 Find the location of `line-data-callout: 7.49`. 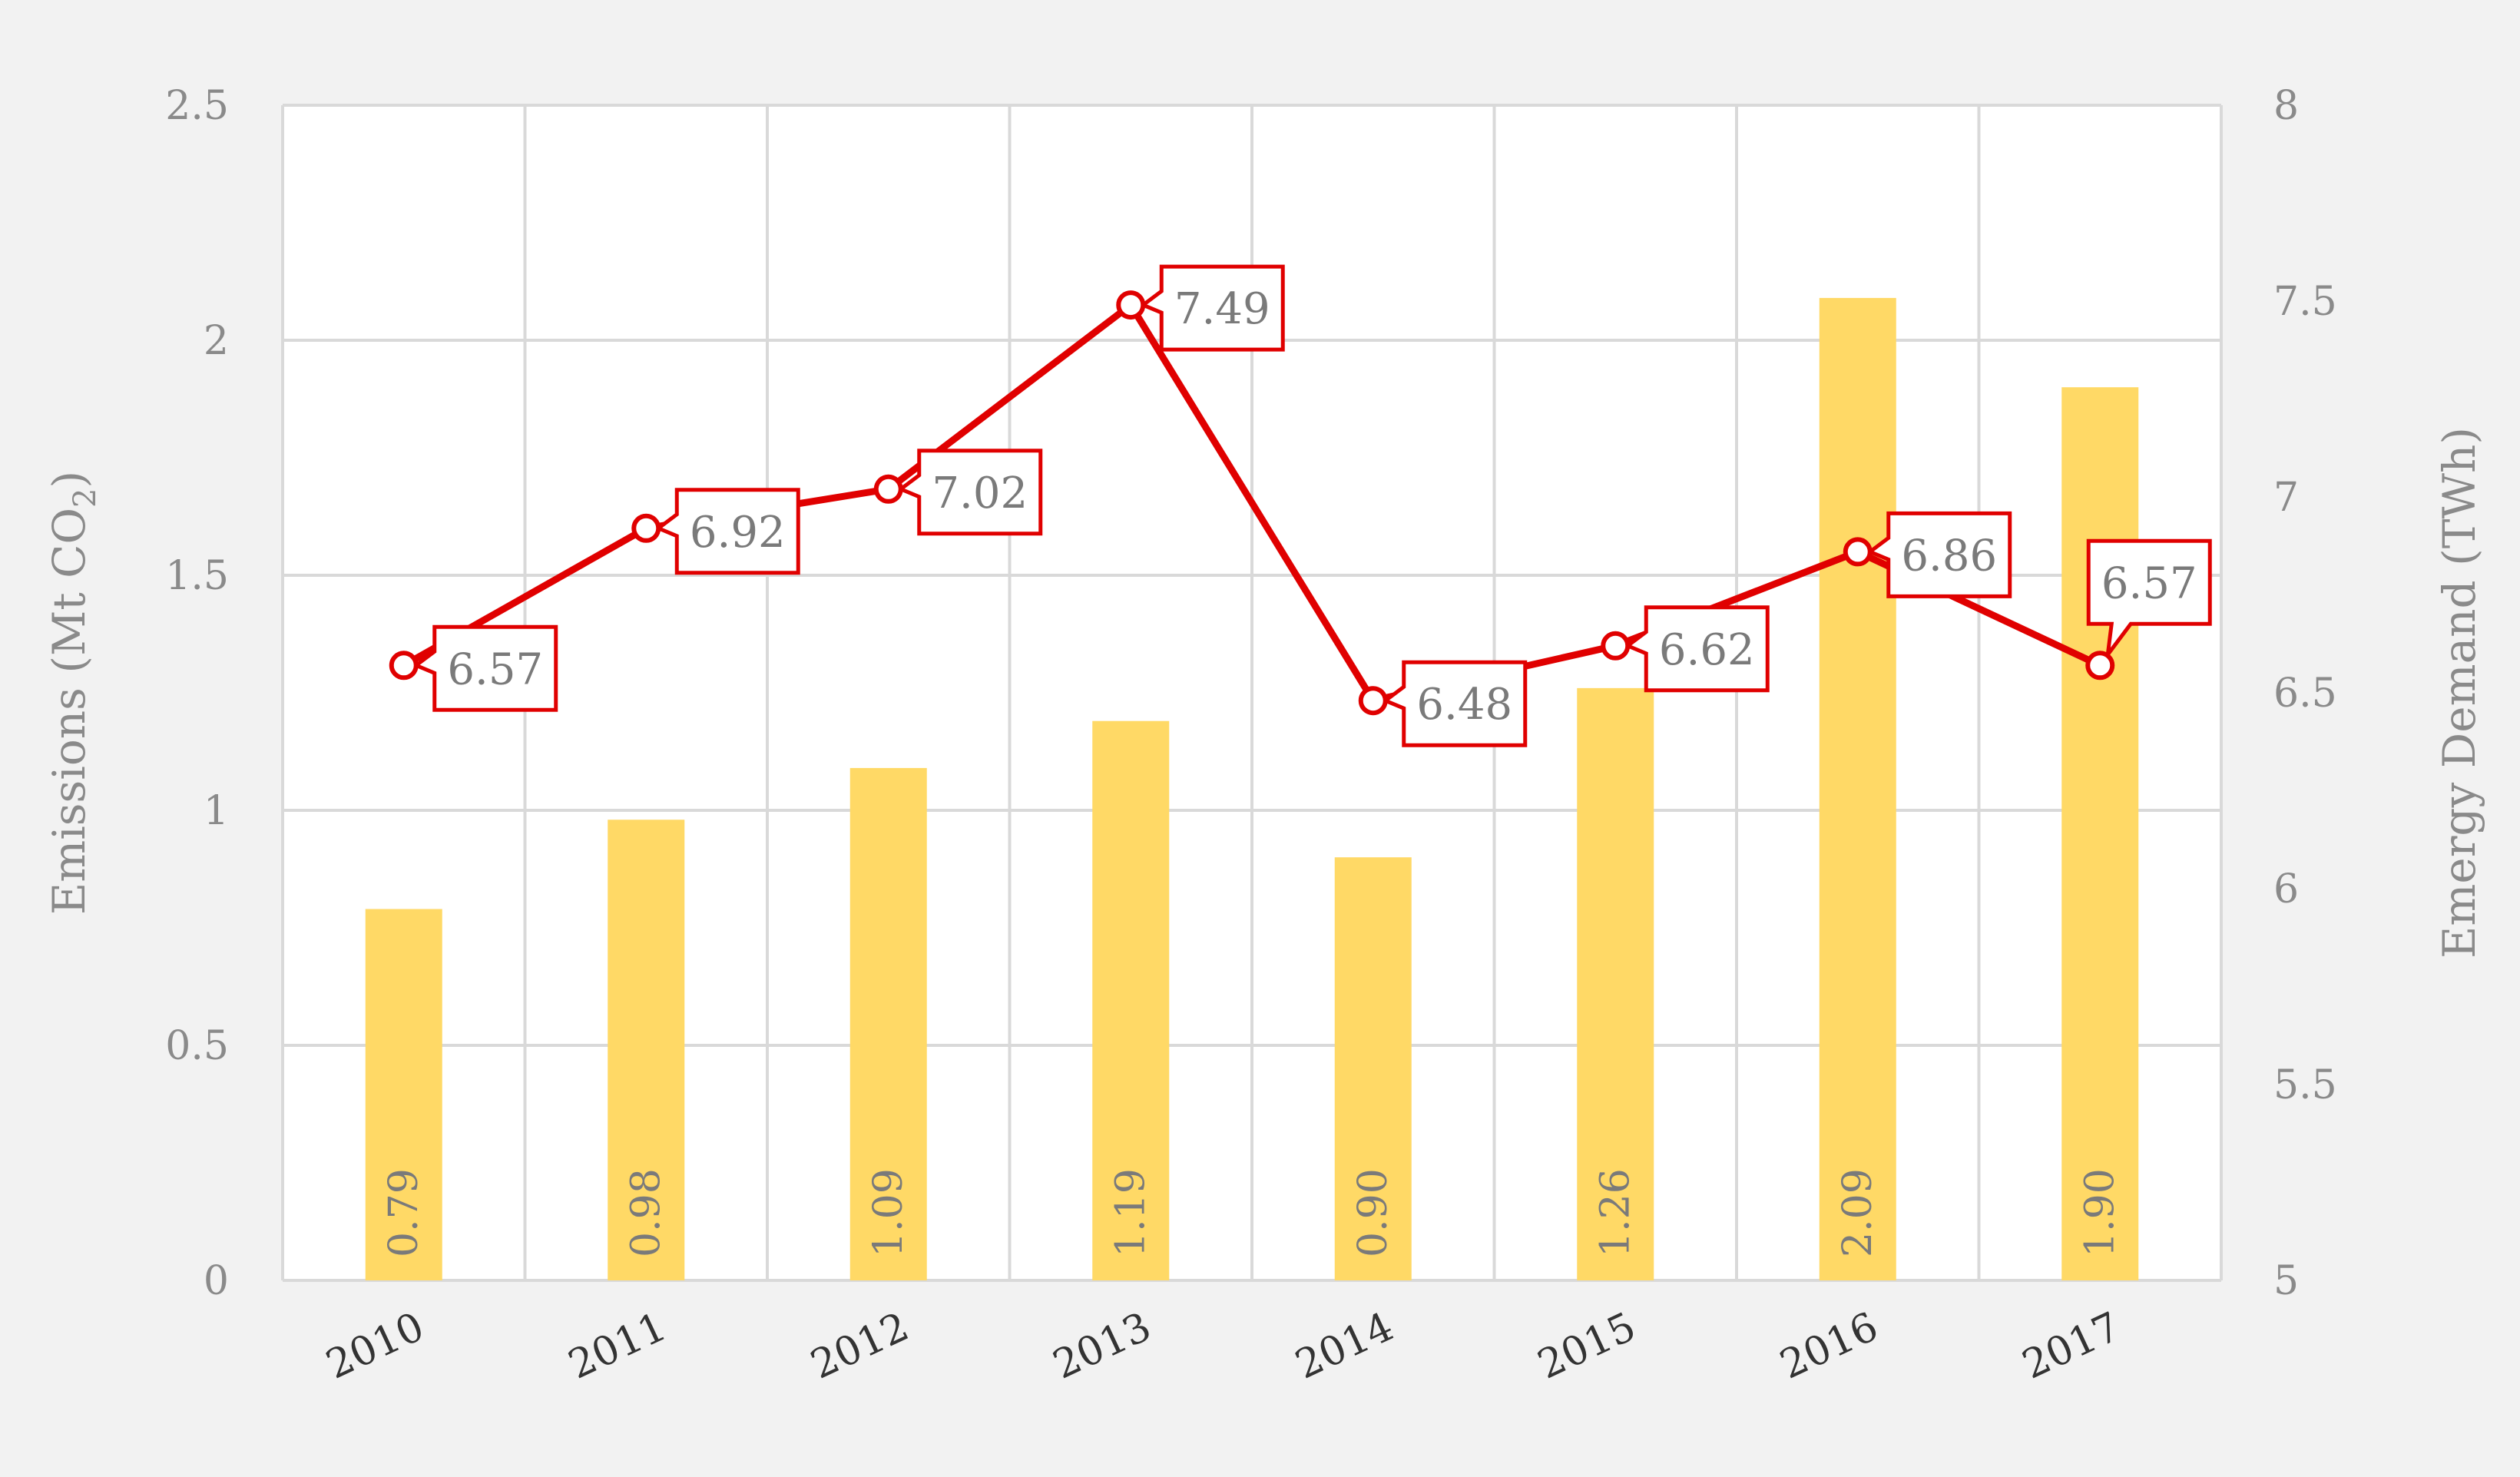

line-data-callout: 7.49 is located at coordinates (1212, 308).